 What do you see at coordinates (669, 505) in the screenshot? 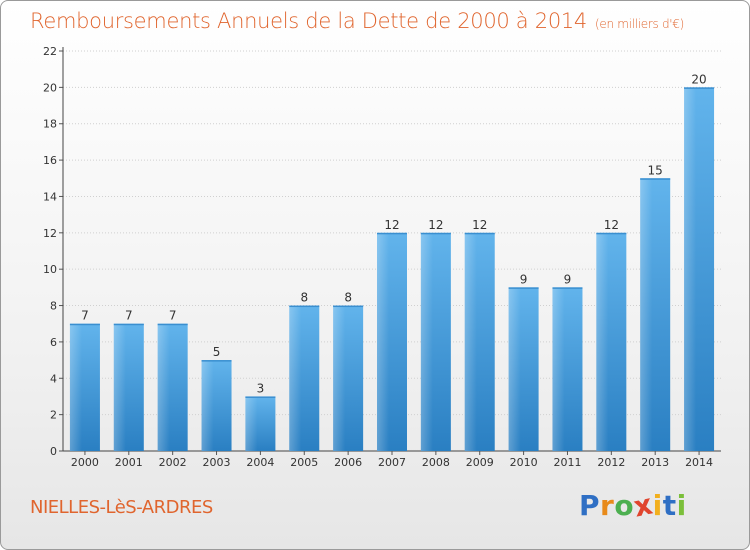
I see `logo-letter: t` at bounding box center [669, 505].